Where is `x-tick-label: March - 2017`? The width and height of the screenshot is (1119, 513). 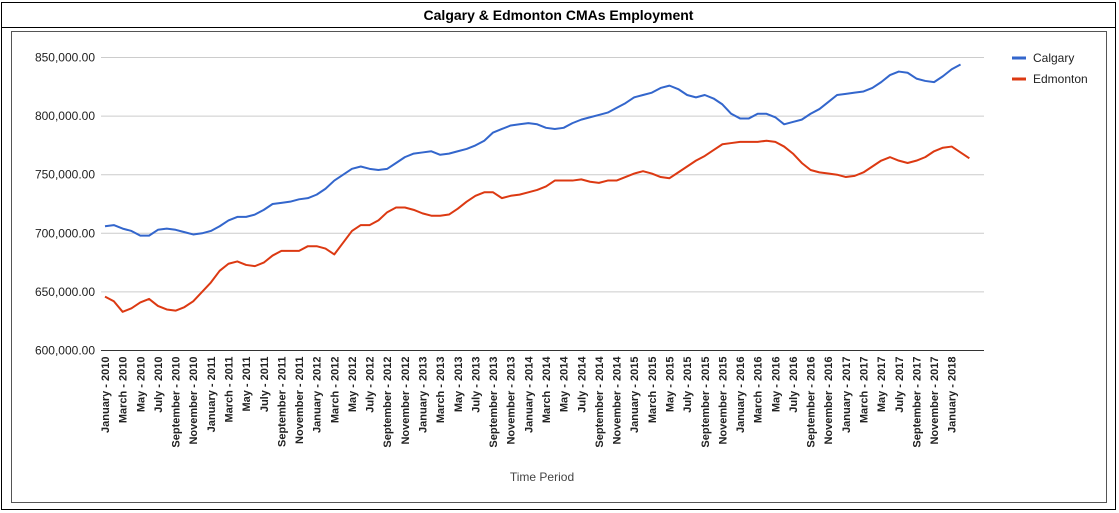 x-tick-label: March - 2017 is located at coordinates (865, 390).